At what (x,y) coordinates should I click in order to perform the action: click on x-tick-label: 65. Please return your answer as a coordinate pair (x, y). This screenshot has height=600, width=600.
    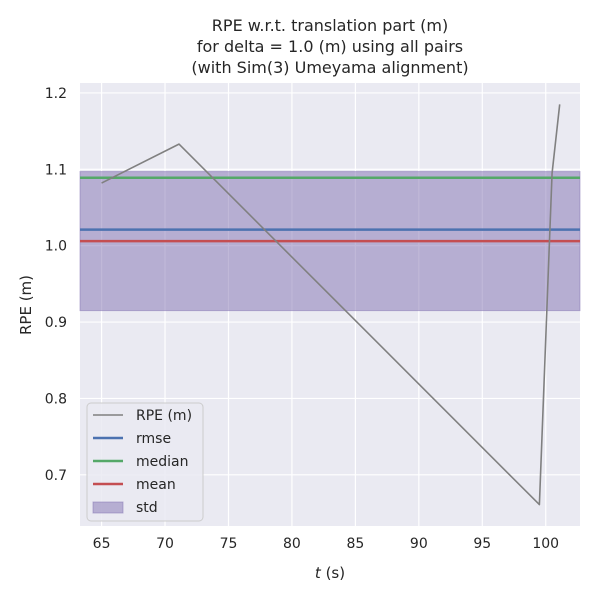
    Looking at the image, I should click on (102, 544).